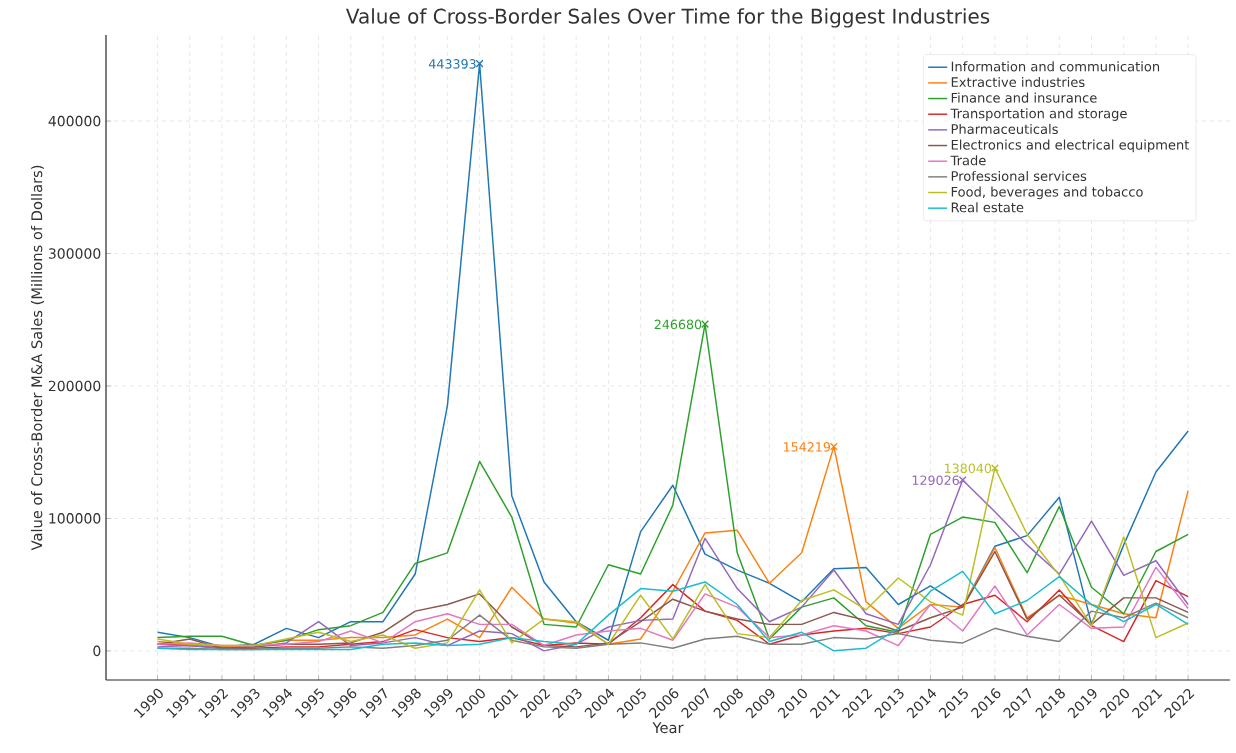  Describe the element at coordinates (968, 160) in the screenshot. I see `legend-label: Trade` at that location.